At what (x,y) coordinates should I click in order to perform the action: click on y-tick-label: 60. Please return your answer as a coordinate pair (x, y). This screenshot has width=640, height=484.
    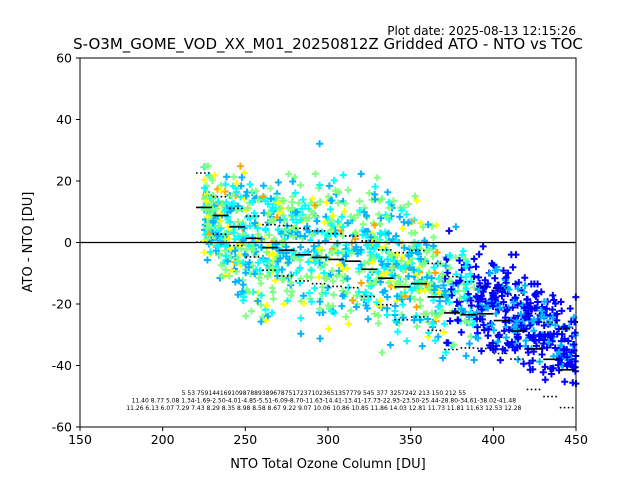
    Looking at the image, I should click on (64, 58).